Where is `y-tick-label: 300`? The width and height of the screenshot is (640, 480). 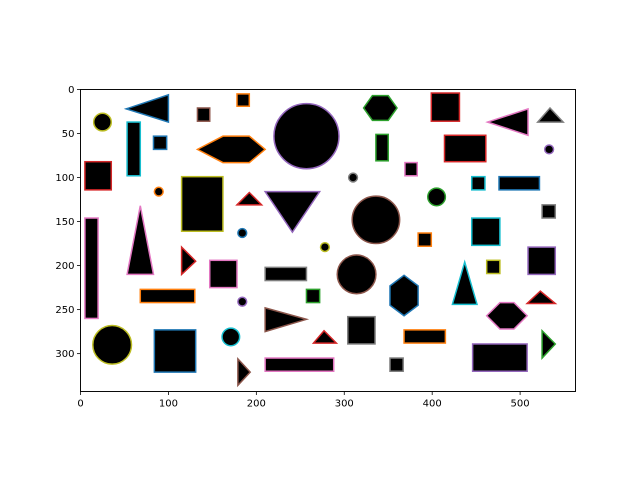
y-tick-label: 300 is located at coordinates (64, 354).